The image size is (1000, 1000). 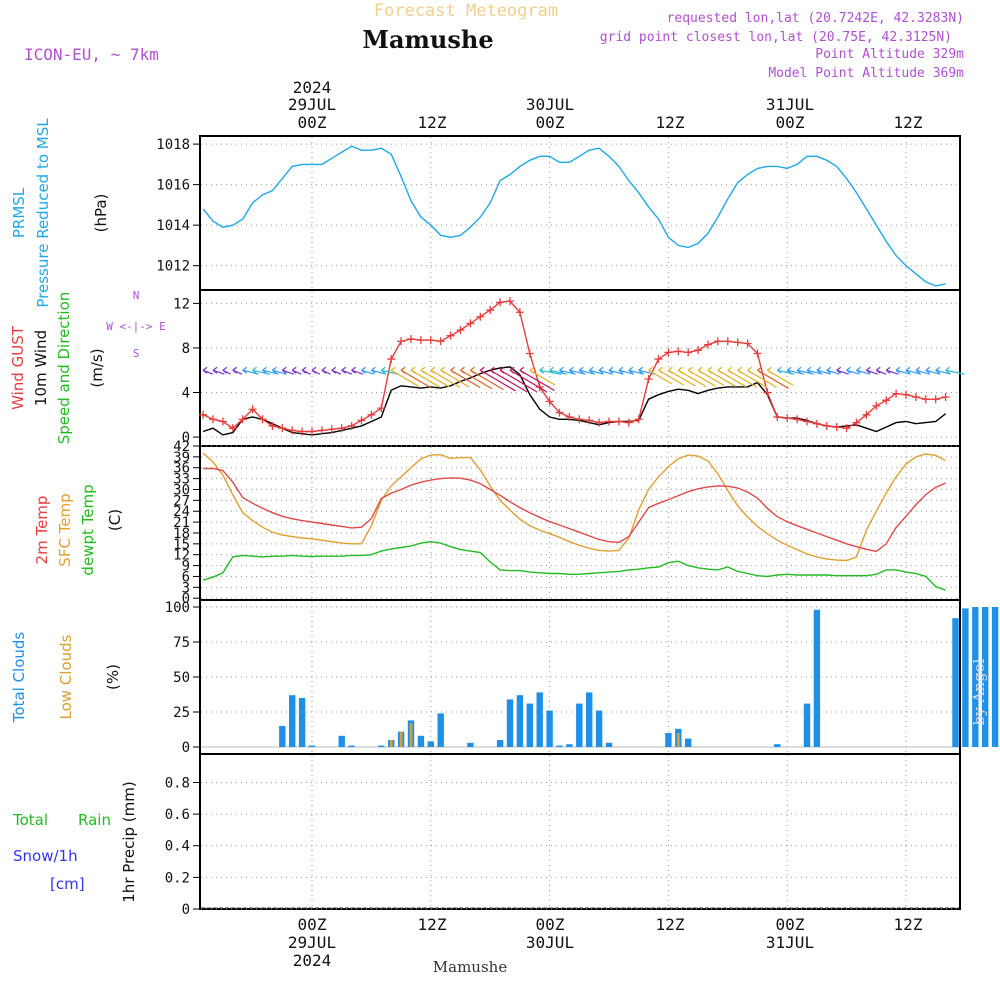 I want to click on precip-labels: Total Rain Snow/1h [cm] 1hr Precip (mm), so click(x=75, y=841).